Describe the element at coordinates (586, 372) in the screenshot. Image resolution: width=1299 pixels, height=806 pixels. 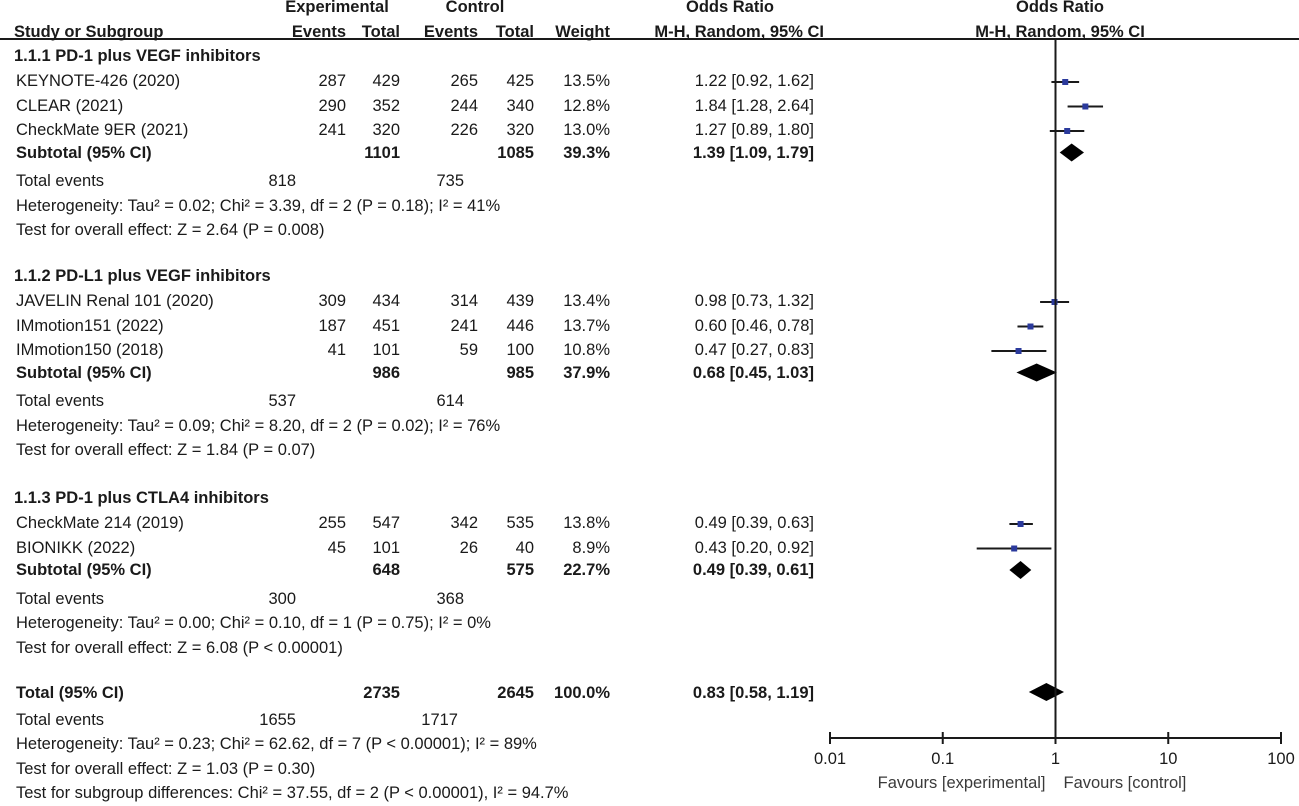
I see `subtotal-weight: 37.9%` at that location.